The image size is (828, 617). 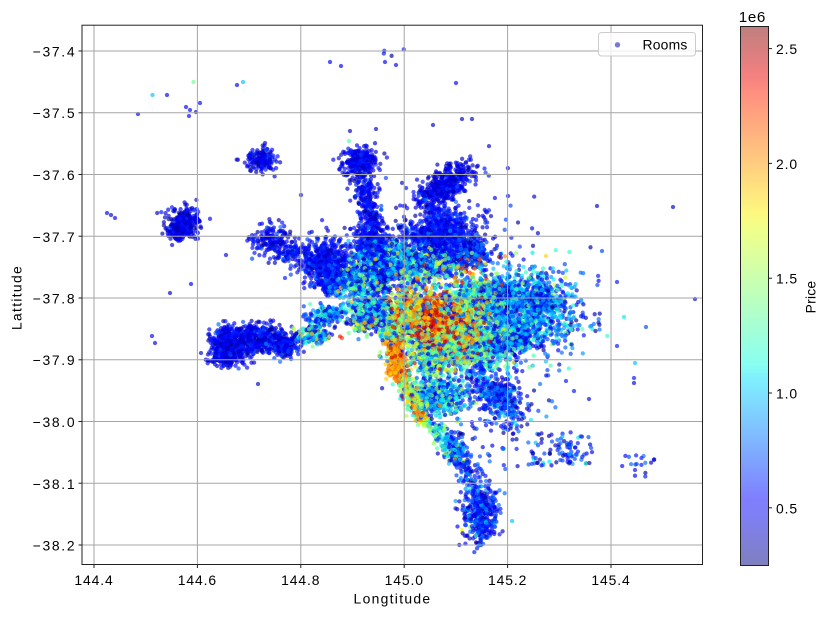 What do you see at coordinates (55, 299) in the screenshot?
I see `svg-text: −37.8` at bounding box center [55, 299].